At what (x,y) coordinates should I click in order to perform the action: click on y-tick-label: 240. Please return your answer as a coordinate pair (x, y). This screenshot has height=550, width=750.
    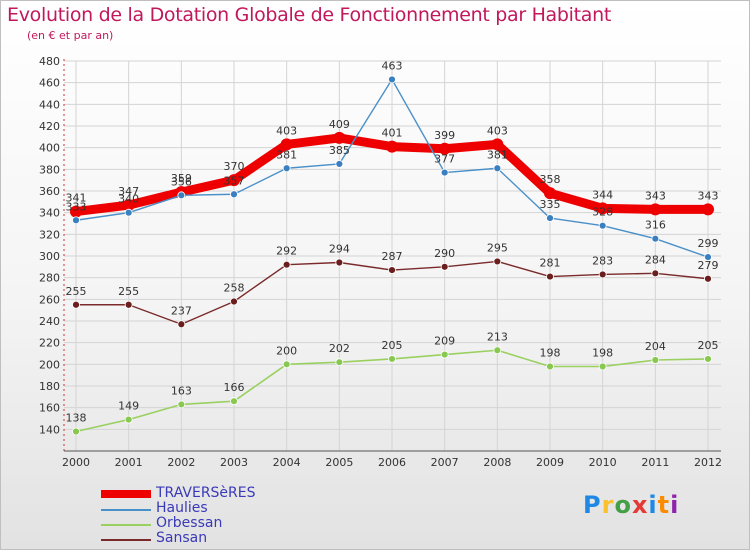
    Looking at the image, I should click on (49, 321).